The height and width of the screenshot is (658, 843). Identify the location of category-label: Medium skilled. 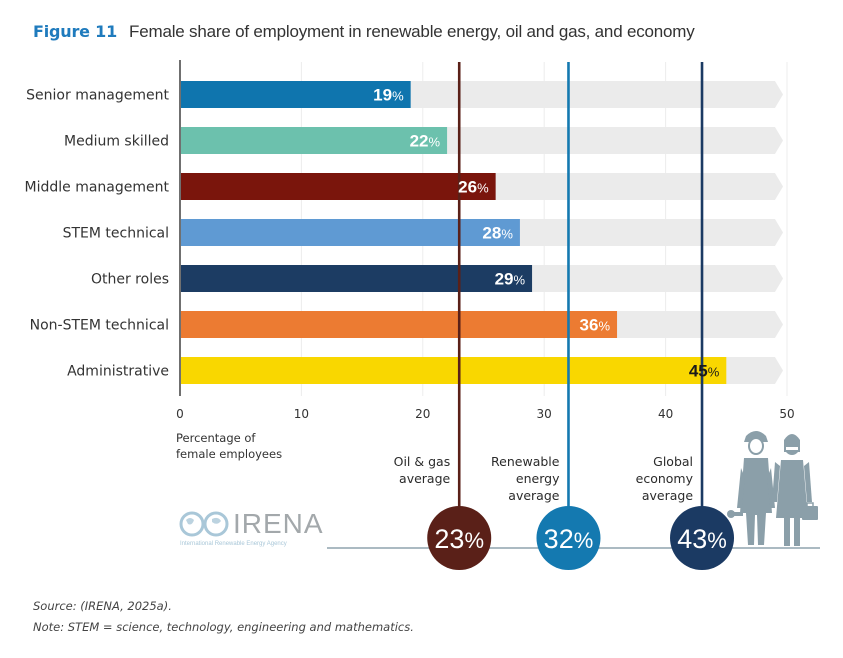
(116, 142).